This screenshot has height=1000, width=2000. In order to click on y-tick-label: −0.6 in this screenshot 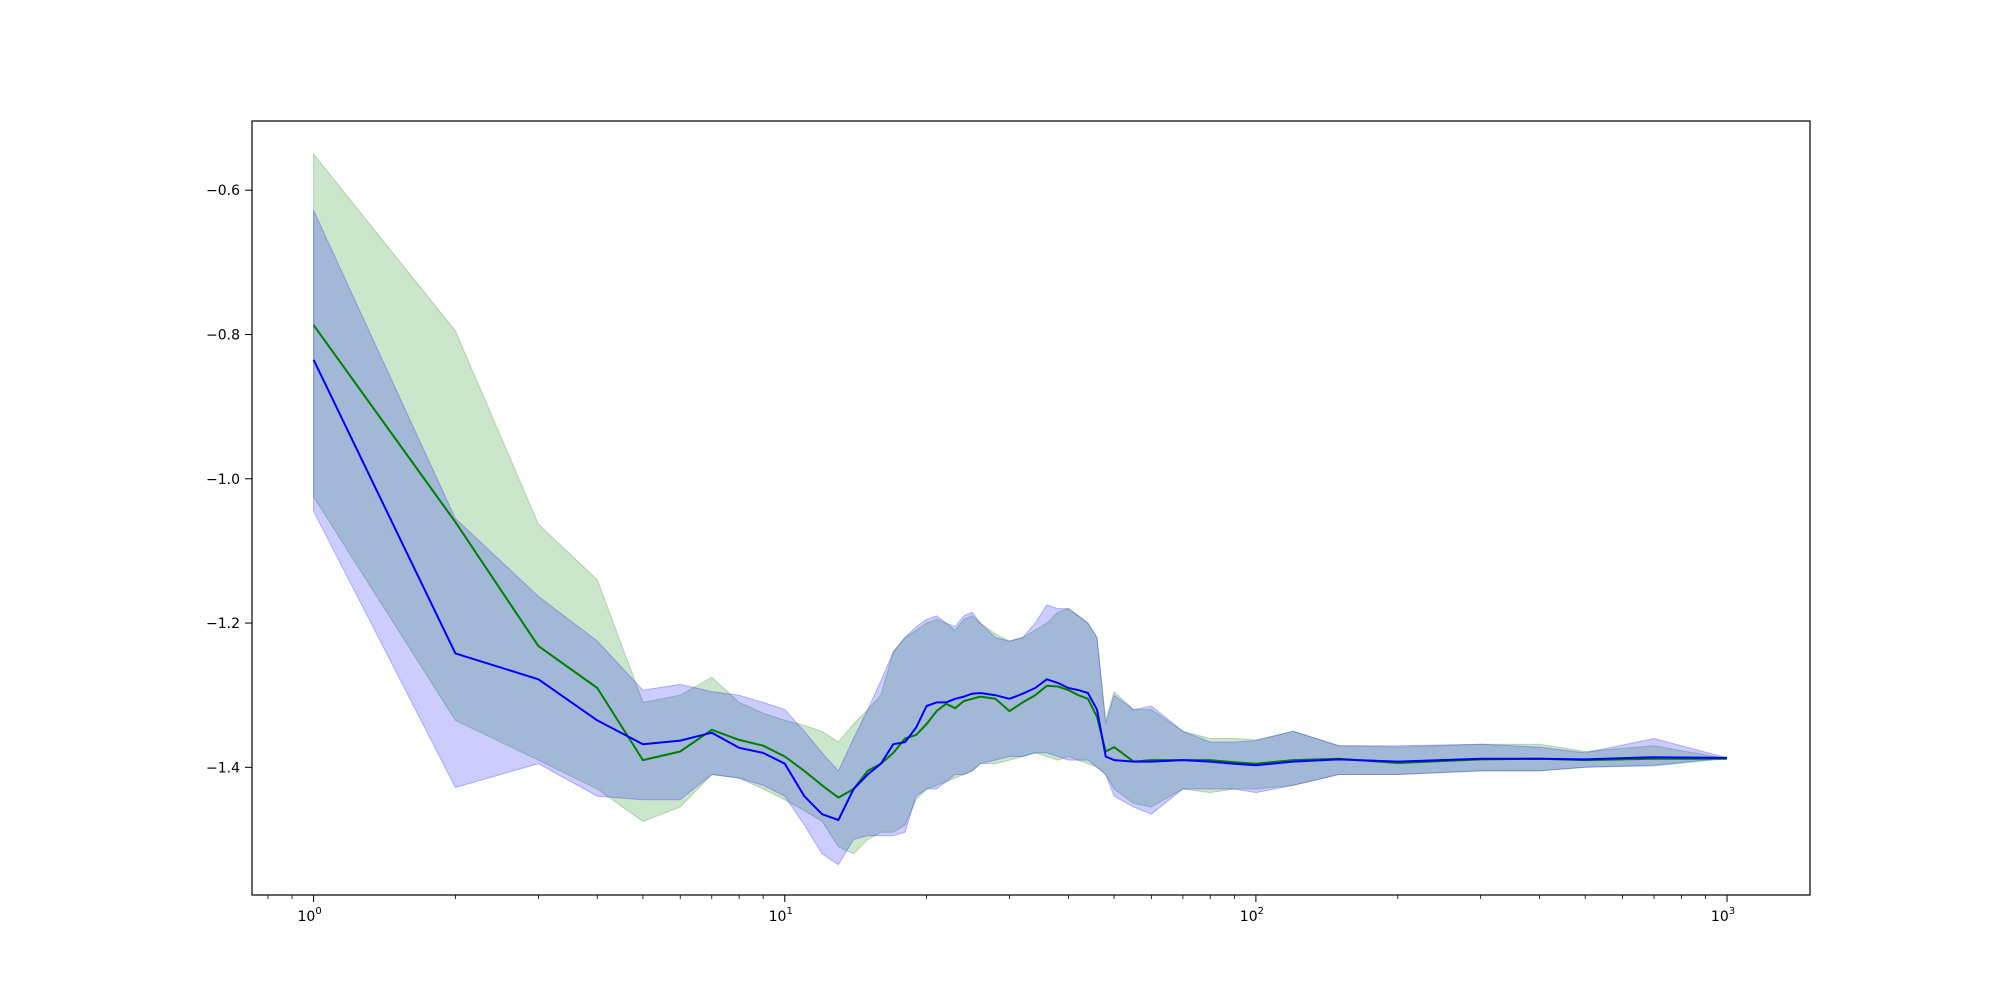, I will do `click(223, 191)`.